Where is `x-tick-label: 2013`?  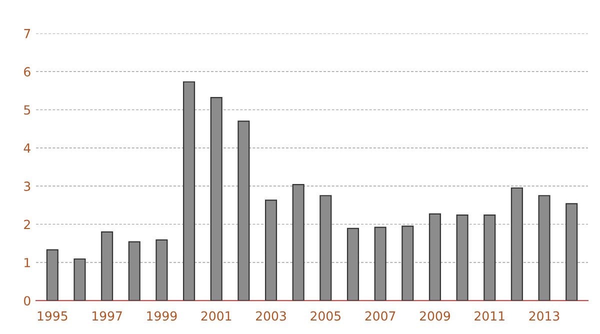 x-tick-label: 2013 is located at coordinates (544, 316).